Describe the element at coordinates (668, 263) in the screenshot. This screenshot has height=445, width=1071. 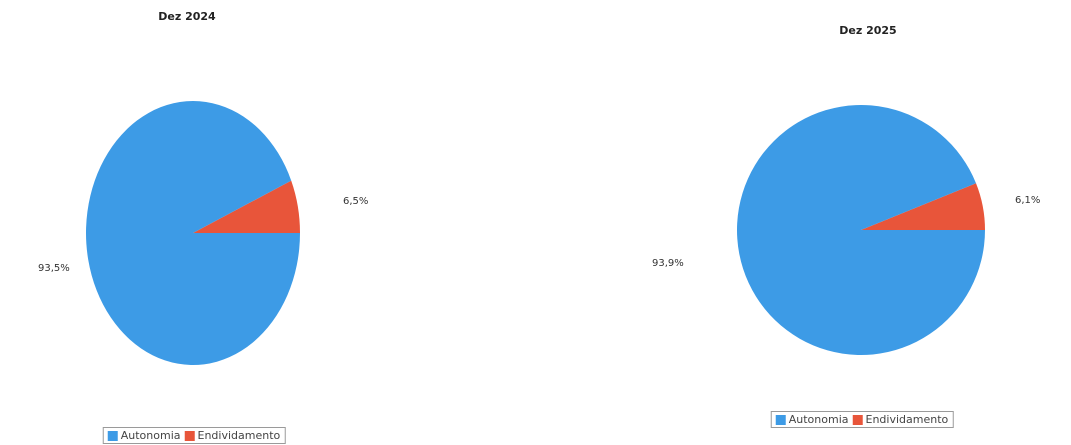
I see `slice-label-autonomia: 93,9%` at that location.